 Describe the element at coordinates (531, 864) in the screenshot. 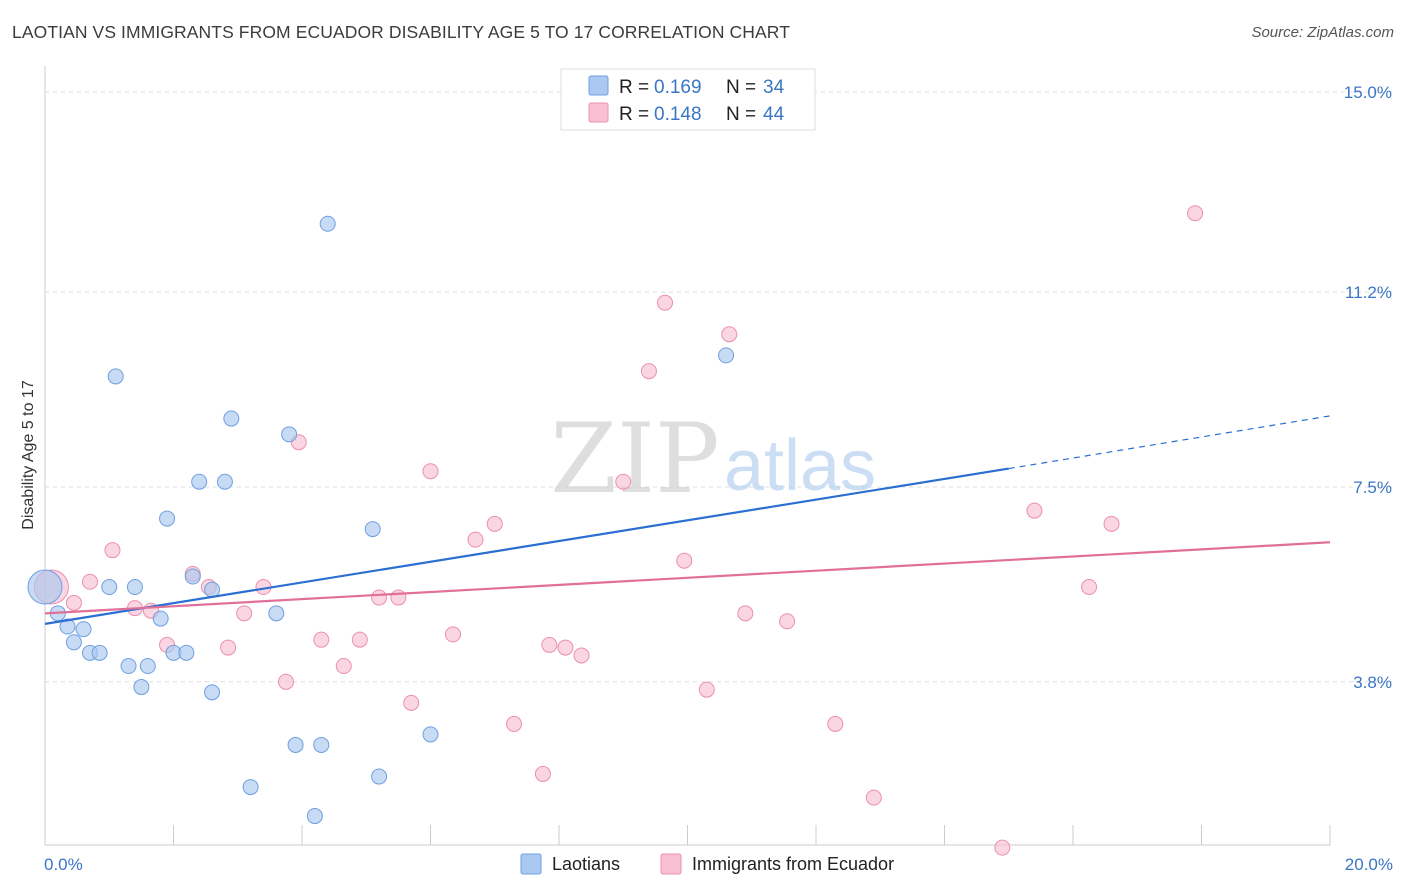

I see `bottom-legend-swatch-laotian` at that location.